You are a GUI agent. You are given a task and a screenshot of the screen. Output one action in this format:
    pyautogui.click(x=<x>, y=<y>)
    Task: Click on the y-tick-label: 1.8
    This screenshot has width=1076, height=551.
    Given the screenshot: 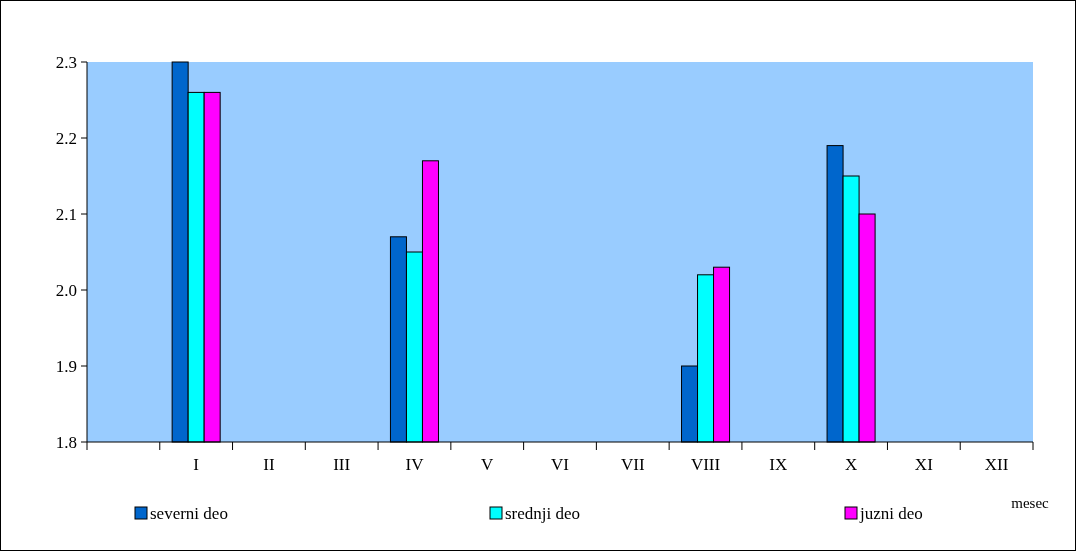 What is the action you would take?
    pyautogui.click(x=66, y=442)
    